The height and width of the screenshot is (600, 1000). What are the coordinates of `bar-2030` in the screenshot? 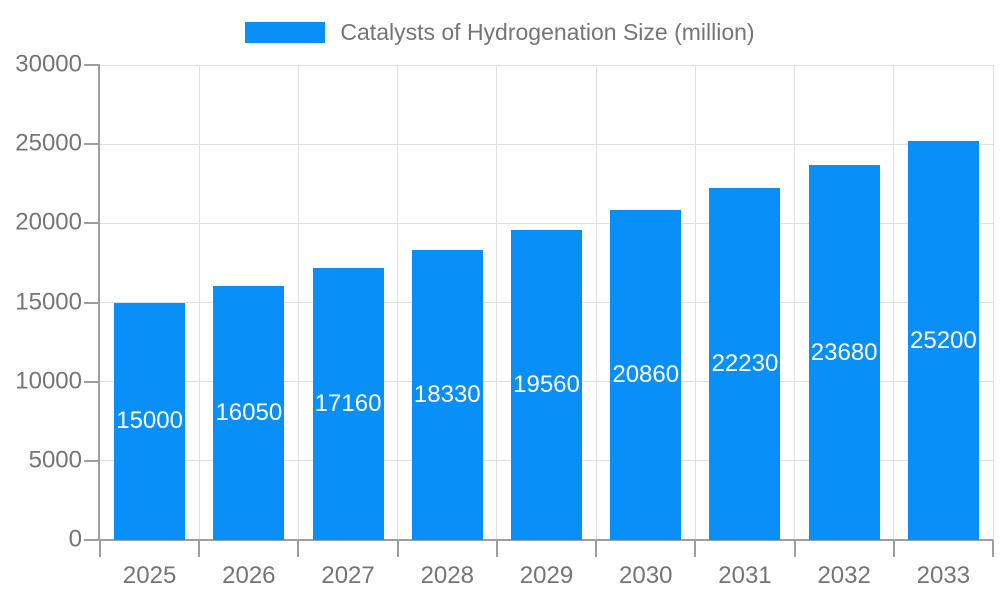 It's located at (646, 374).